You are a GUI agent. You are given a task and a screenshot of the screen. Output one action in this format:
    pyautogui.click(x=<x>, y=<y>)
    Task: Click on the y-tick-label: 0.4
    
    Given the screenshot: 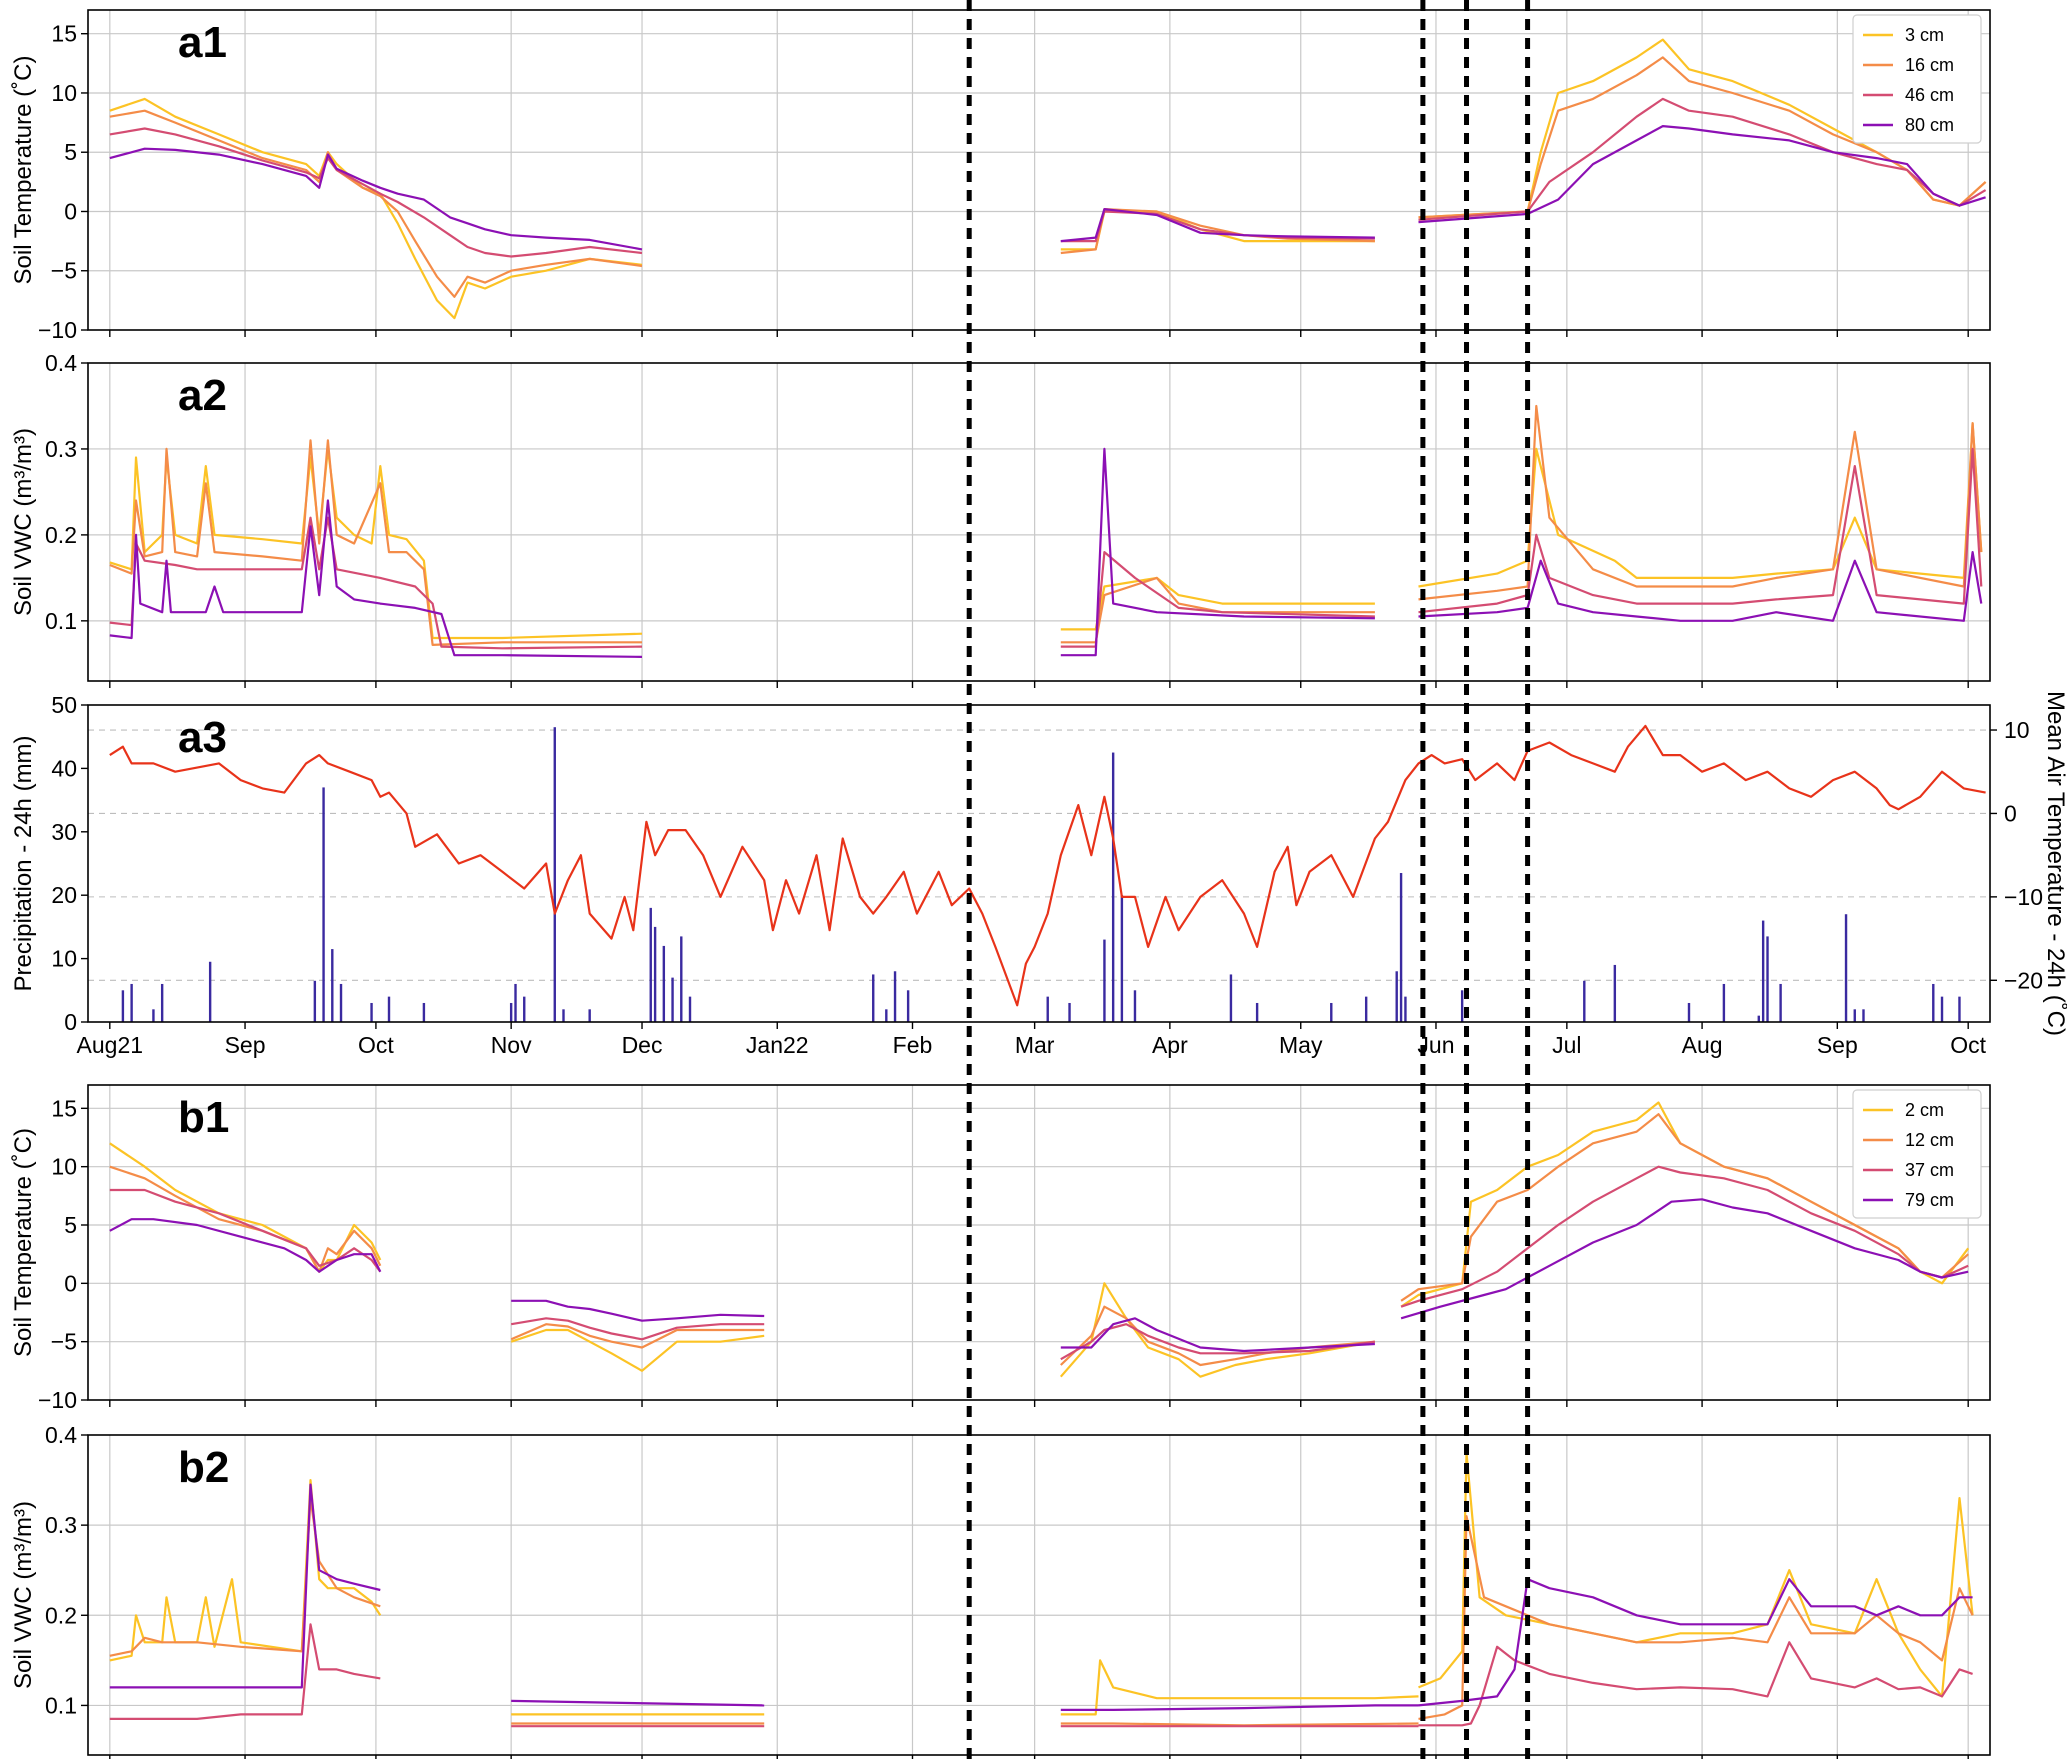 What is the action you would take?
    pyautogui.click(x=61, y=363)
    